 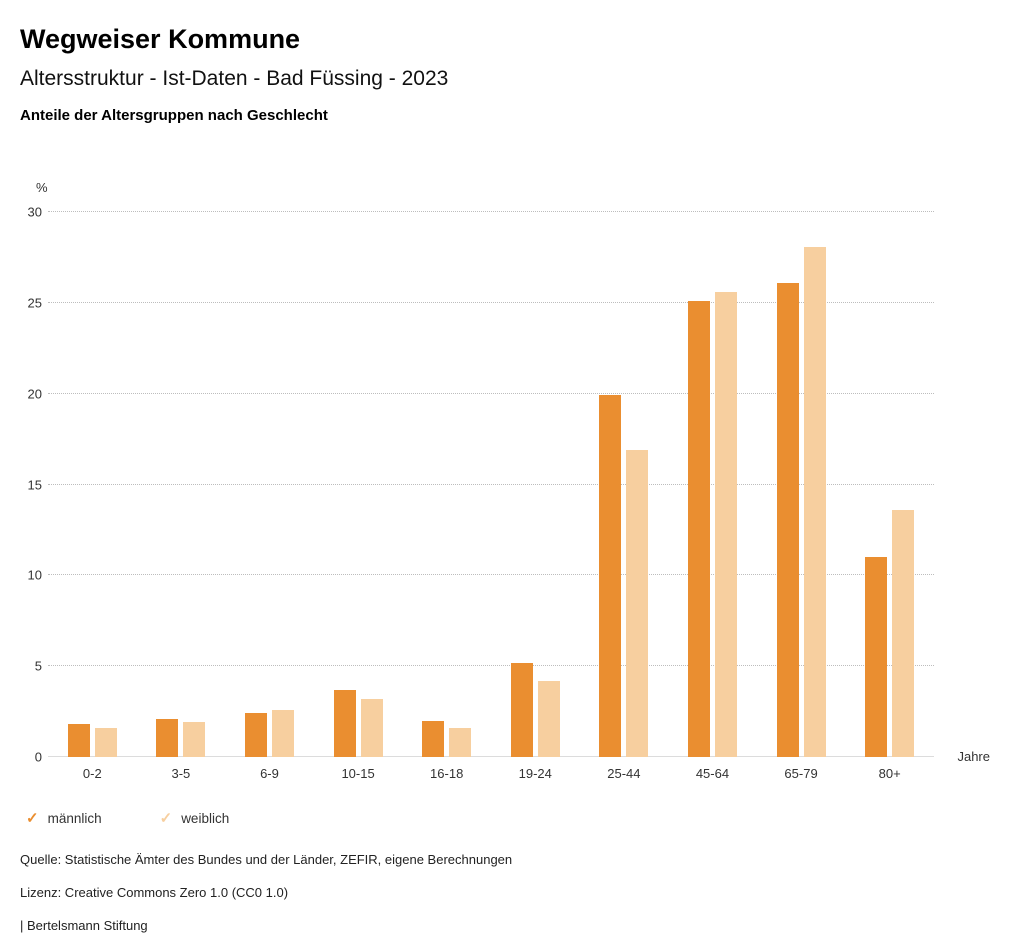 What do you see at coordinates (515, 818) in the screenshot?
I see `chart-legend: ✓ männlich ✓ weiblich` at bounding box center [515, 818].